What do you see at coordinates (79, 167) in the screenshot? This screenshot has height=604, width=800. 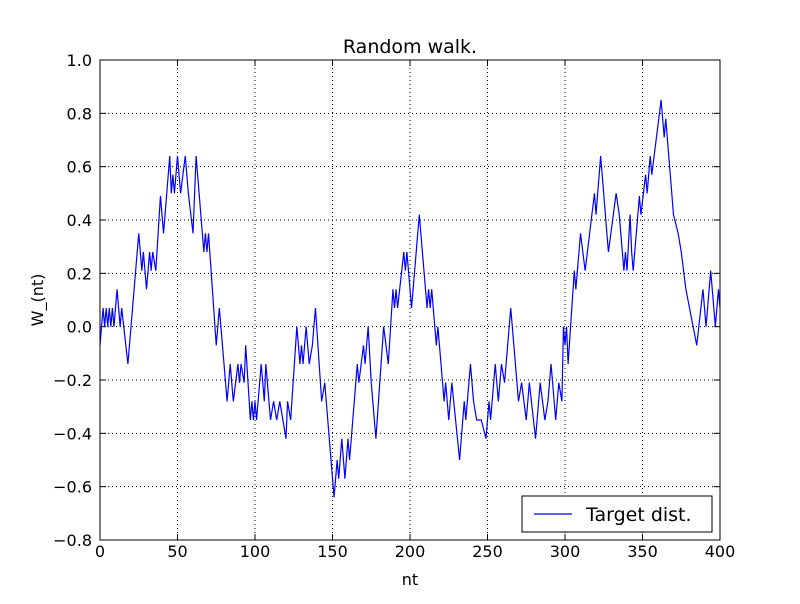 I see `y-tick-label: 0.6` at bounding box center [79, 167].